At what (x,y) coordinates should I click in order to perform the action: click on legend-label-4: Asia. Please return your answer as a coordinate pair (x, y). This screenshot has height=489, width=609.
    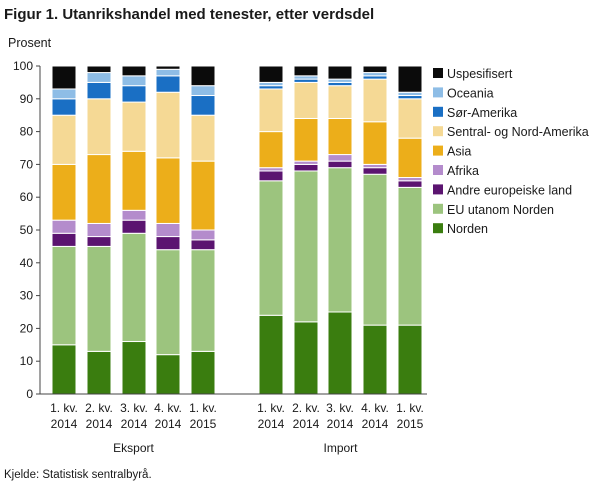
    Looking at the image, I should click on (459, 152).